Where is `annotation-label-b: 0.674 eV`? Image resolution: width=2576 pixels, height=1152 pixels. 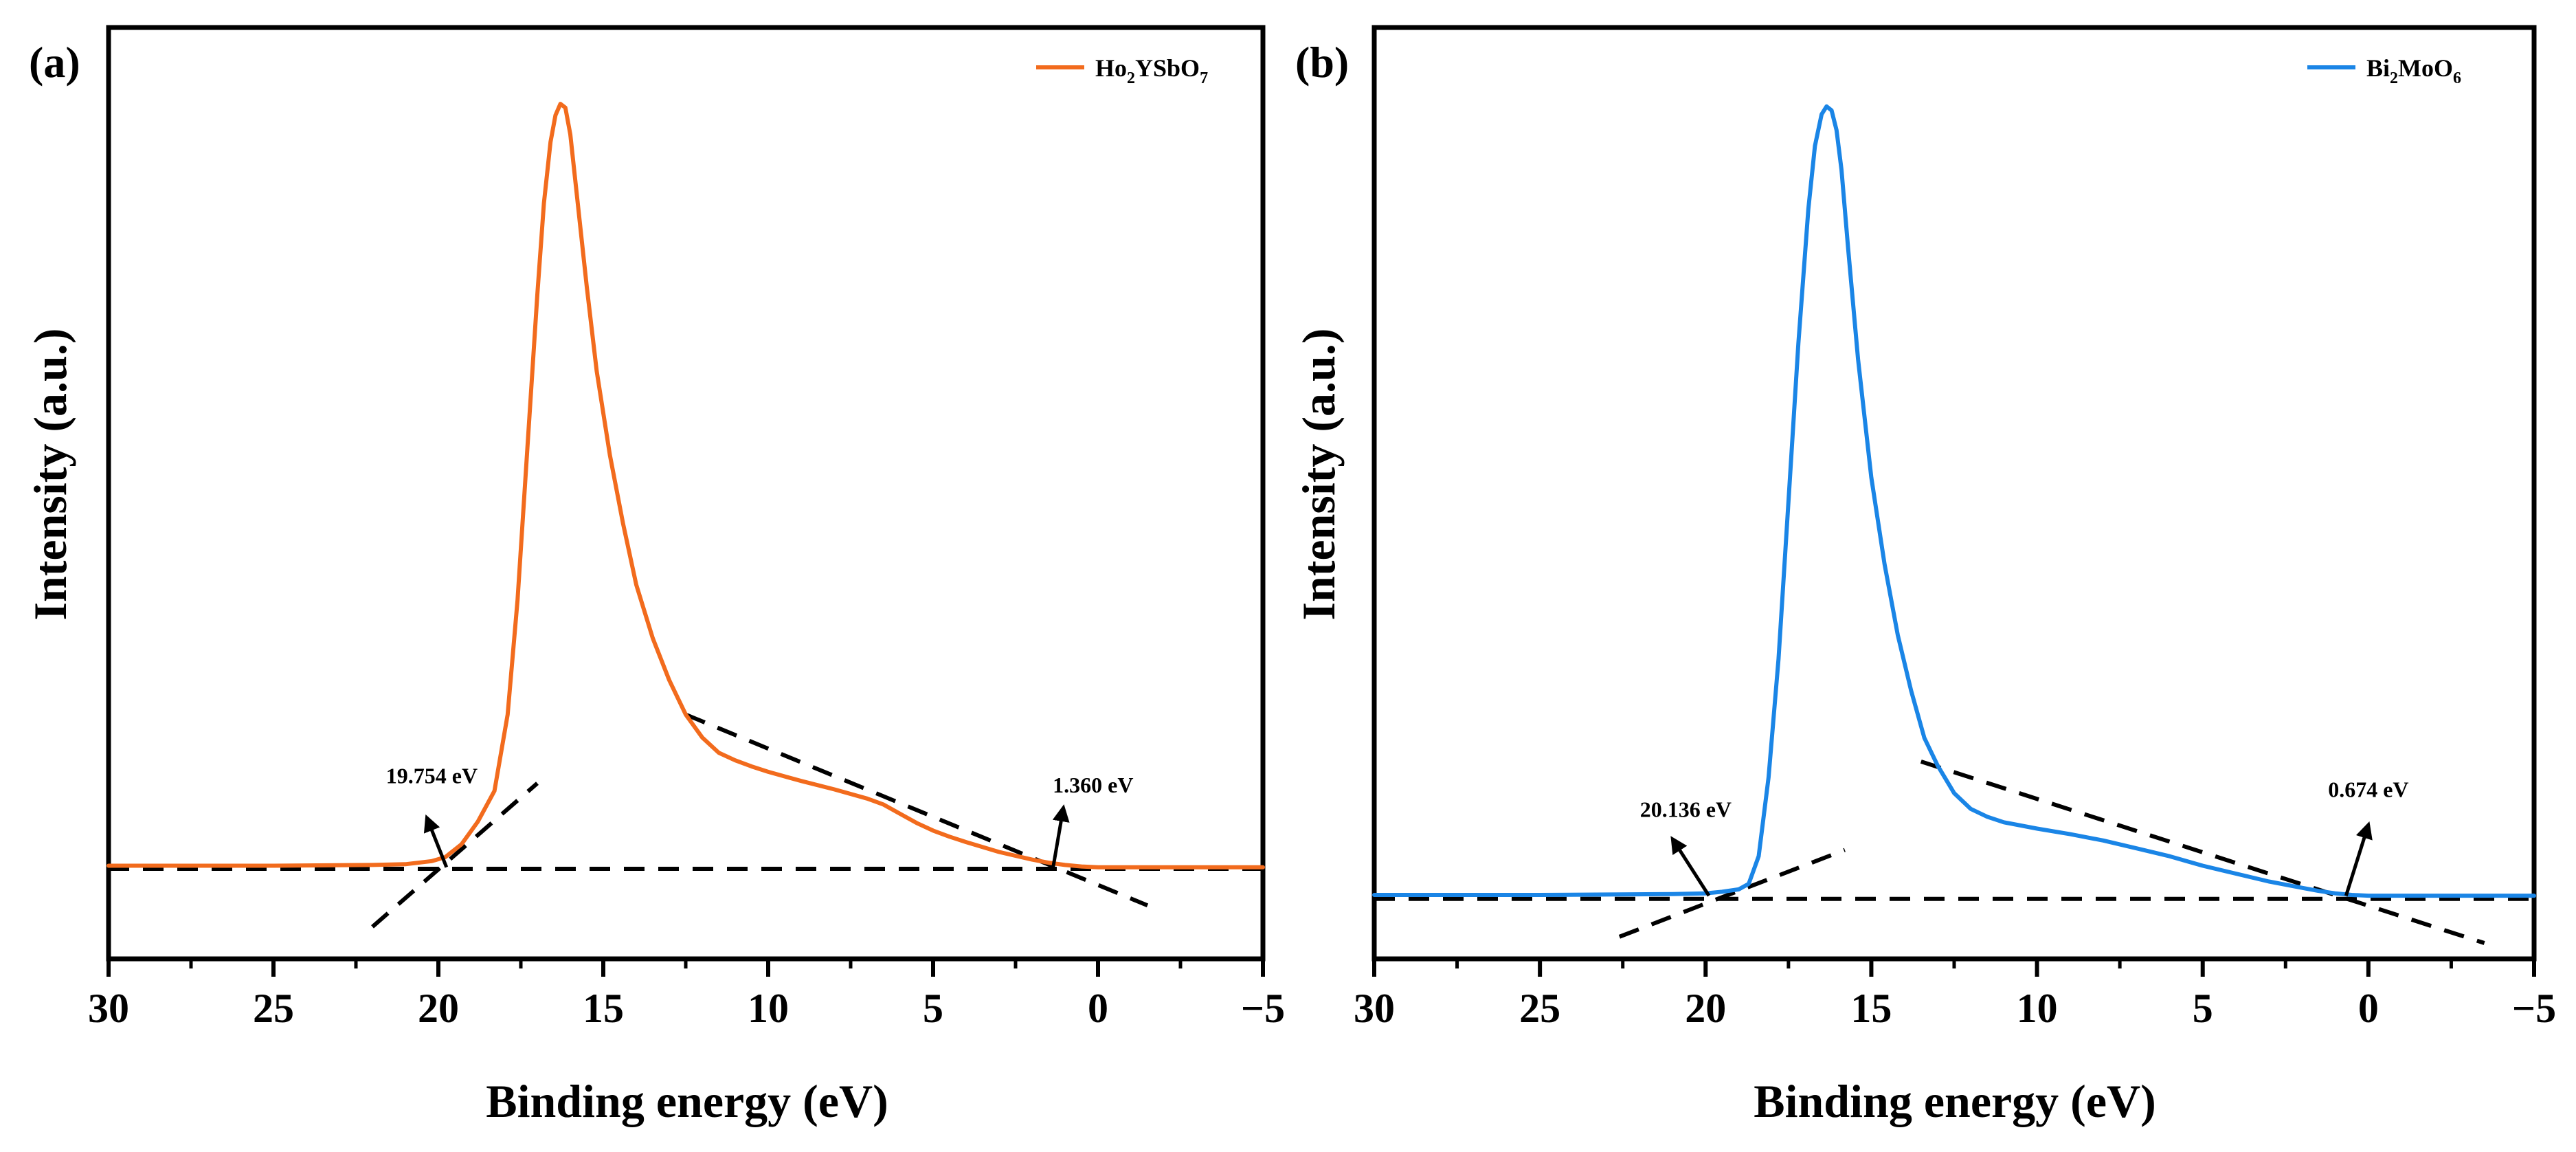
annotation-label-b: 0.674 eV is located at coordinates (2368, 789).